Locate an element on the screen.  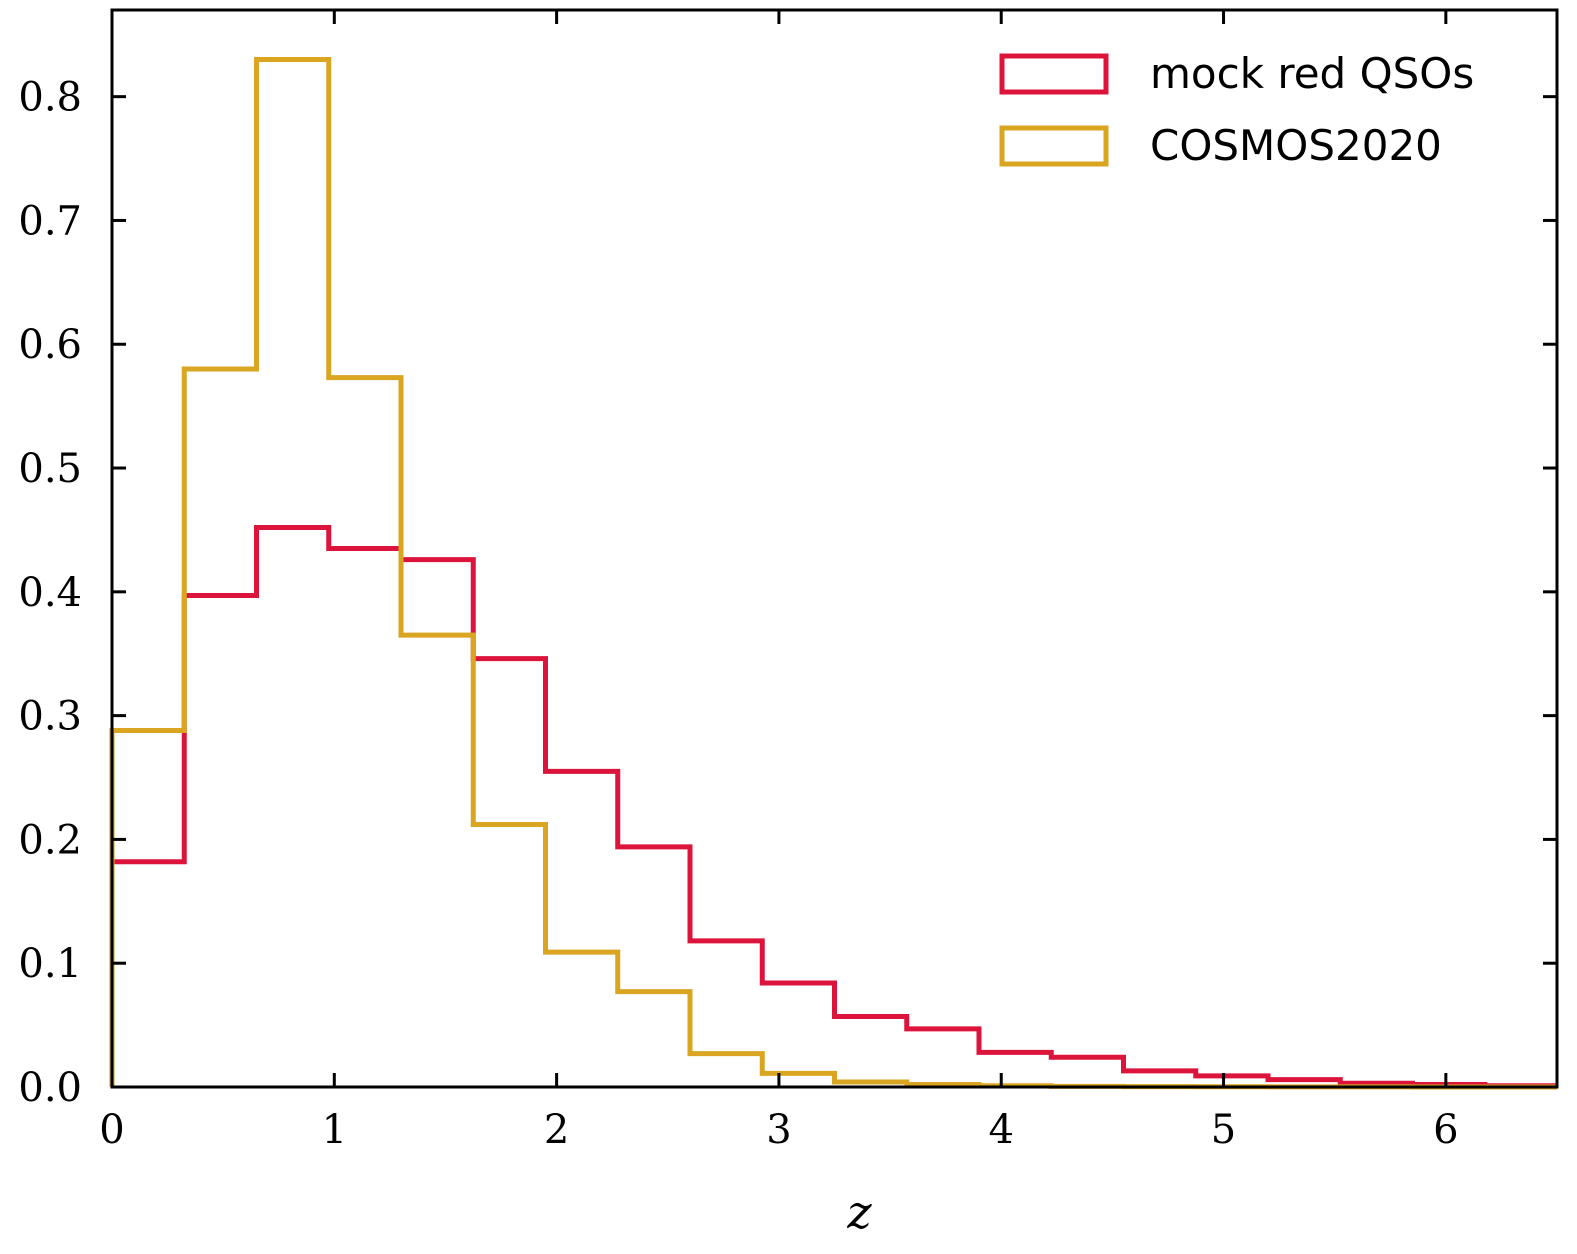
y-tick-label: 0.2 is located at coordinates (50, 840).